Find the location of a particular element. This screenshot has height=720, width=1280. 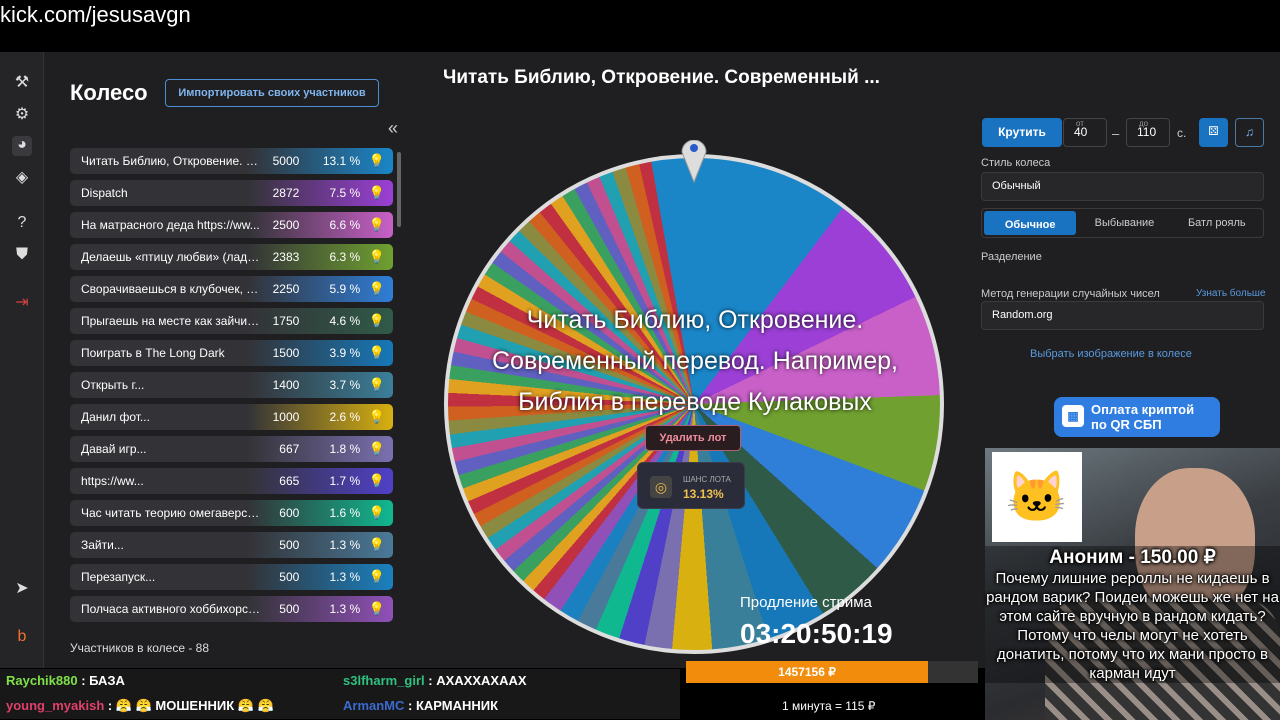

lot-row: Давай игр... 667 1.8 % 💡 is located at coordinates (231, 449).